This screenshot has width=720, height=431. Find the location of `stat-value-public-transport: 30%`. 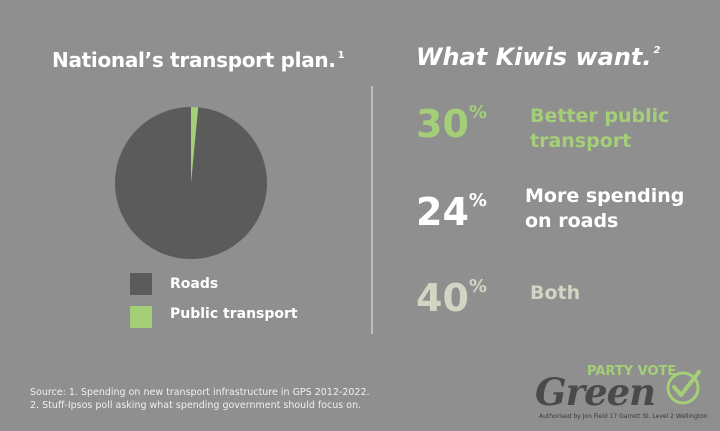

stat-value-public-transport: 30% is located at coordinates (451, 124).